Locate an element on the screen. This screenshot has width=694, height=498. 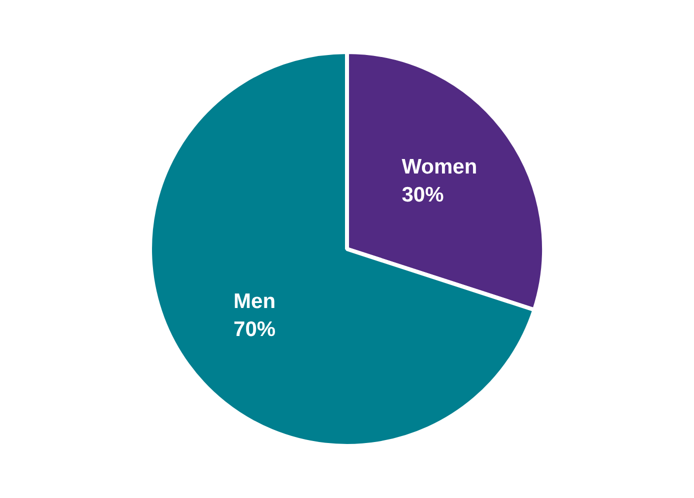
slice-label: Men is located at coordinates (255, 301).